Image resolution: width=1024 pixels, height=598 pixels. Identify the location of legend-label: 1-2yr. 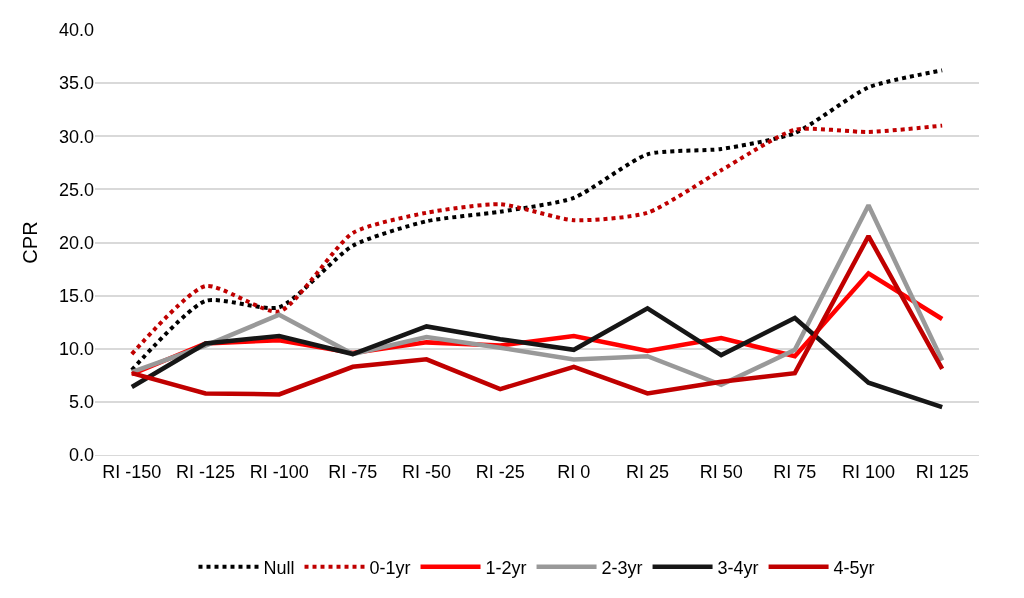
(506, 567).